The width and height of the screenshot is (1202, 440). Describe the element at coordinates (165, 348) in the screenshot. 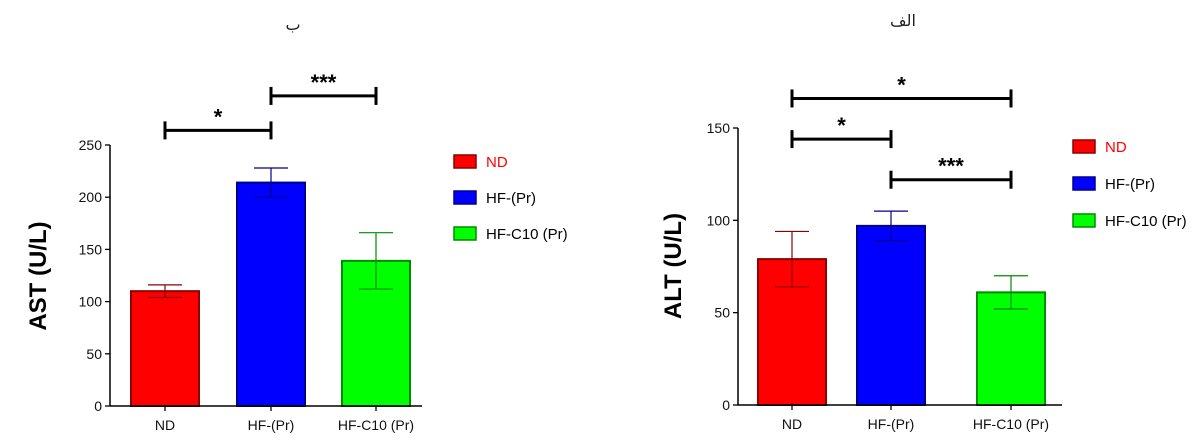

I see `bar-nd` at that location.